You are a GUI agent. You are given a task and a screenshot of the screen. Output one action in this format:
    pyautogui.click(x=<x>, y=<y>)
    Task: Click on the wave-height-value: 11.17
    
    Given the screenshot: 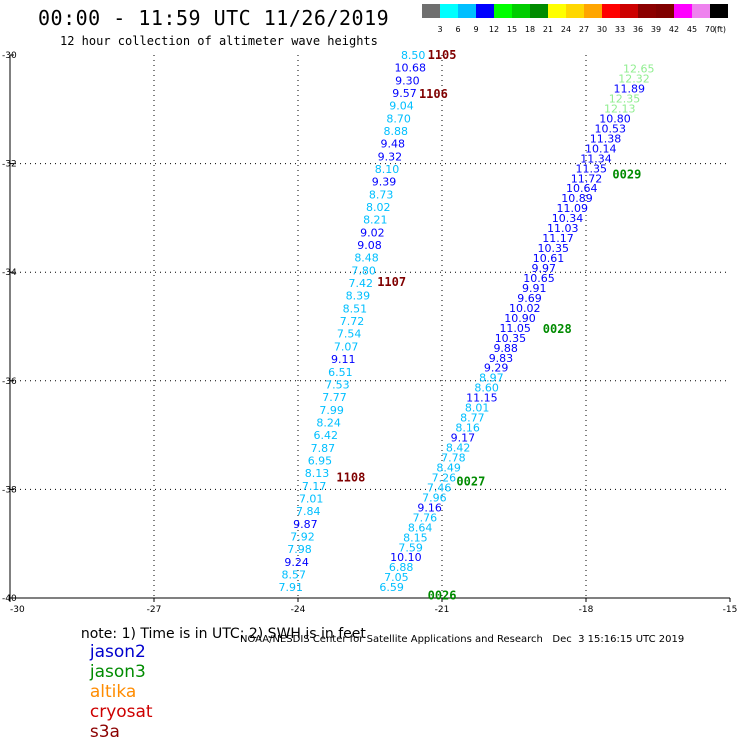 What is the action you would take?
    pyautogui.click(x=558, y=238)
    